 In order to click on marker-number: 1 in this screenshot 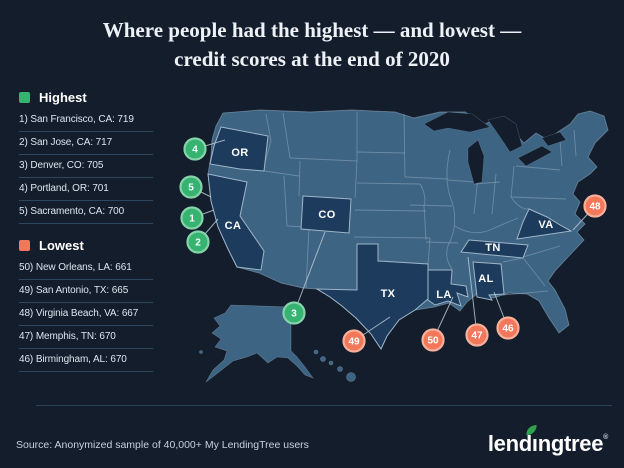, I will do `click(192, 219)`.